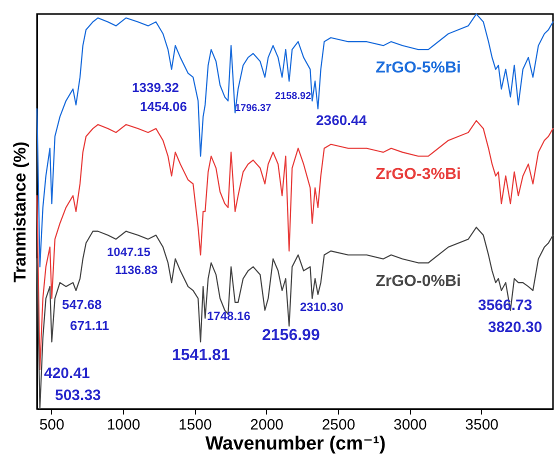 Image resolution: width=556 pixels, height=457 pixels. I want to click on annotation: 3820.30, so click(515, 327).